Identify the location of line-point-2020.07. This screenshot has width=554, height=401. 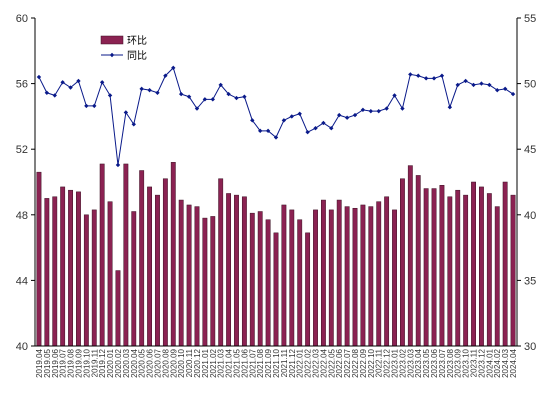
(157, 92).